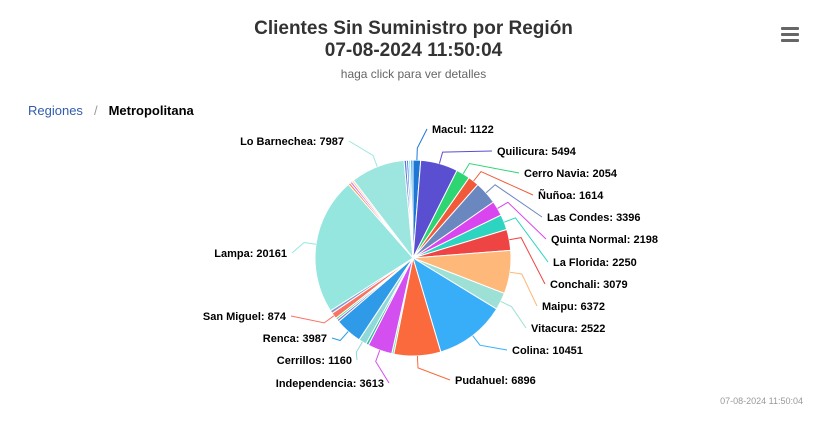 Image resolution: width=827 pixels, height=428 pixels. I want to click on breadcrumb-current: Metropolitana, so click(151, 110).